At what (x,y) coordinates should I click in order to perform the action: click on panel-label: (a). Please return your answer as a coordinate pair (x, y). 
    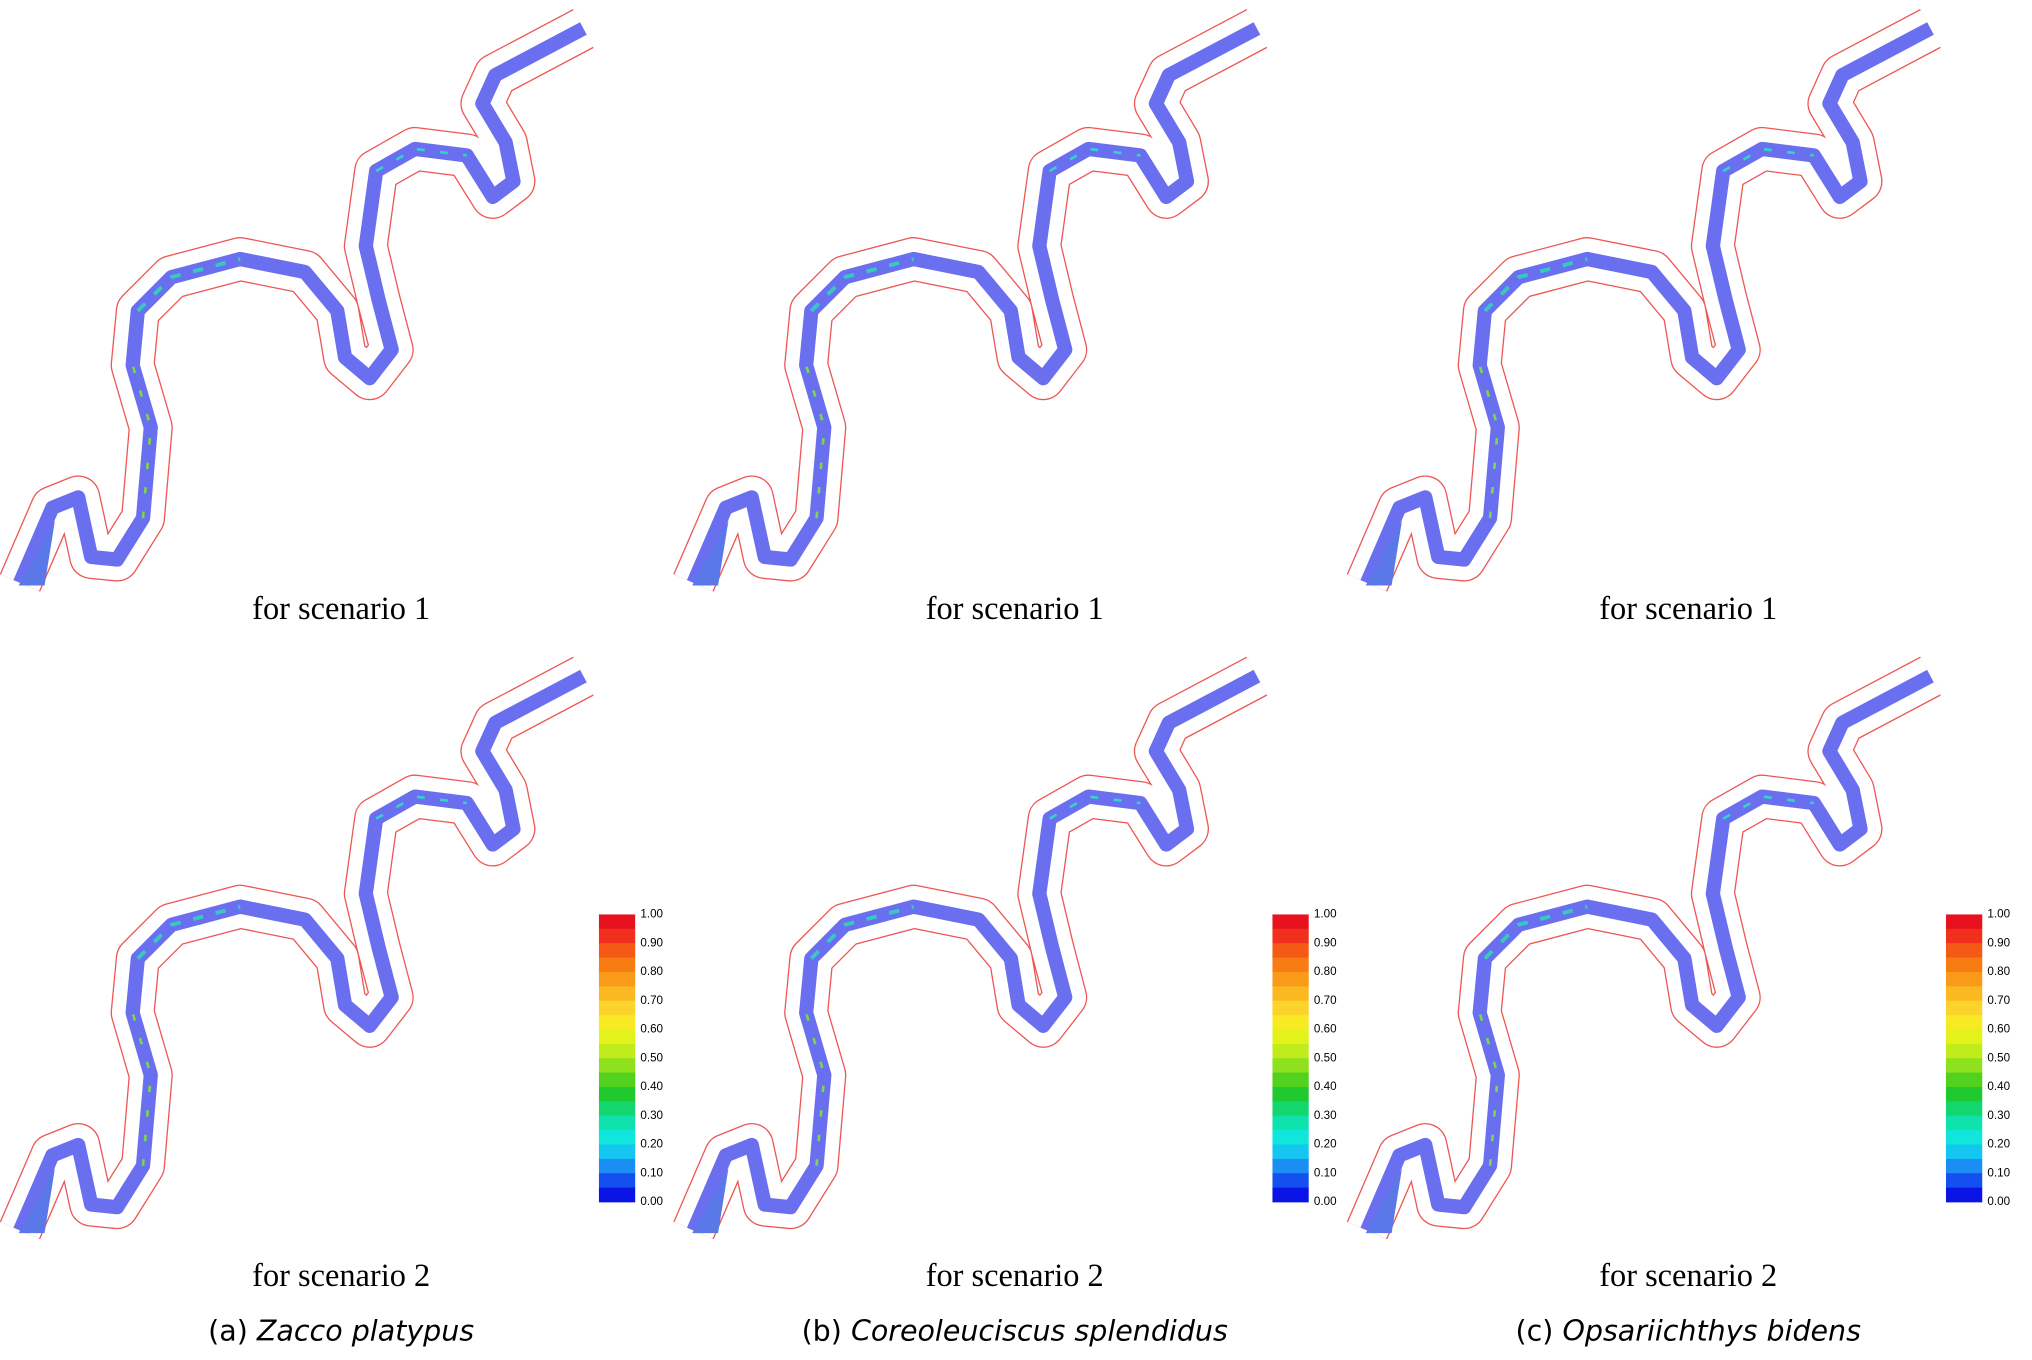
    Looking at the image, I should click on (228, 1331).